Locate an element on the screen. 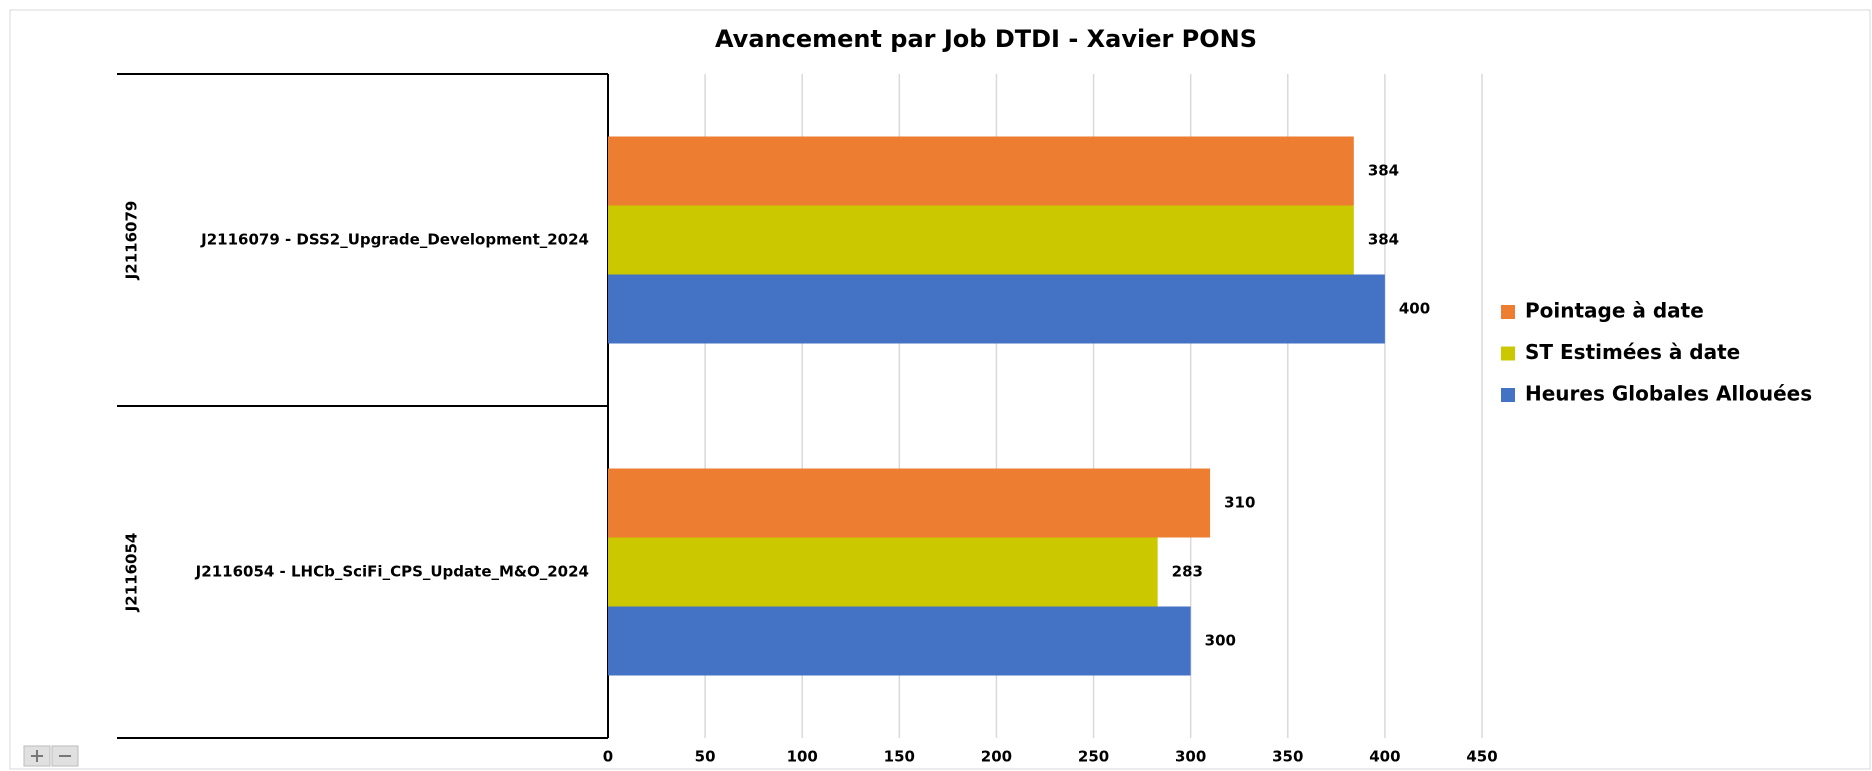 Image resolution: width=1872 pixels, height=771 pixels. data-label: 310 is located at coordinates (1239, 503).